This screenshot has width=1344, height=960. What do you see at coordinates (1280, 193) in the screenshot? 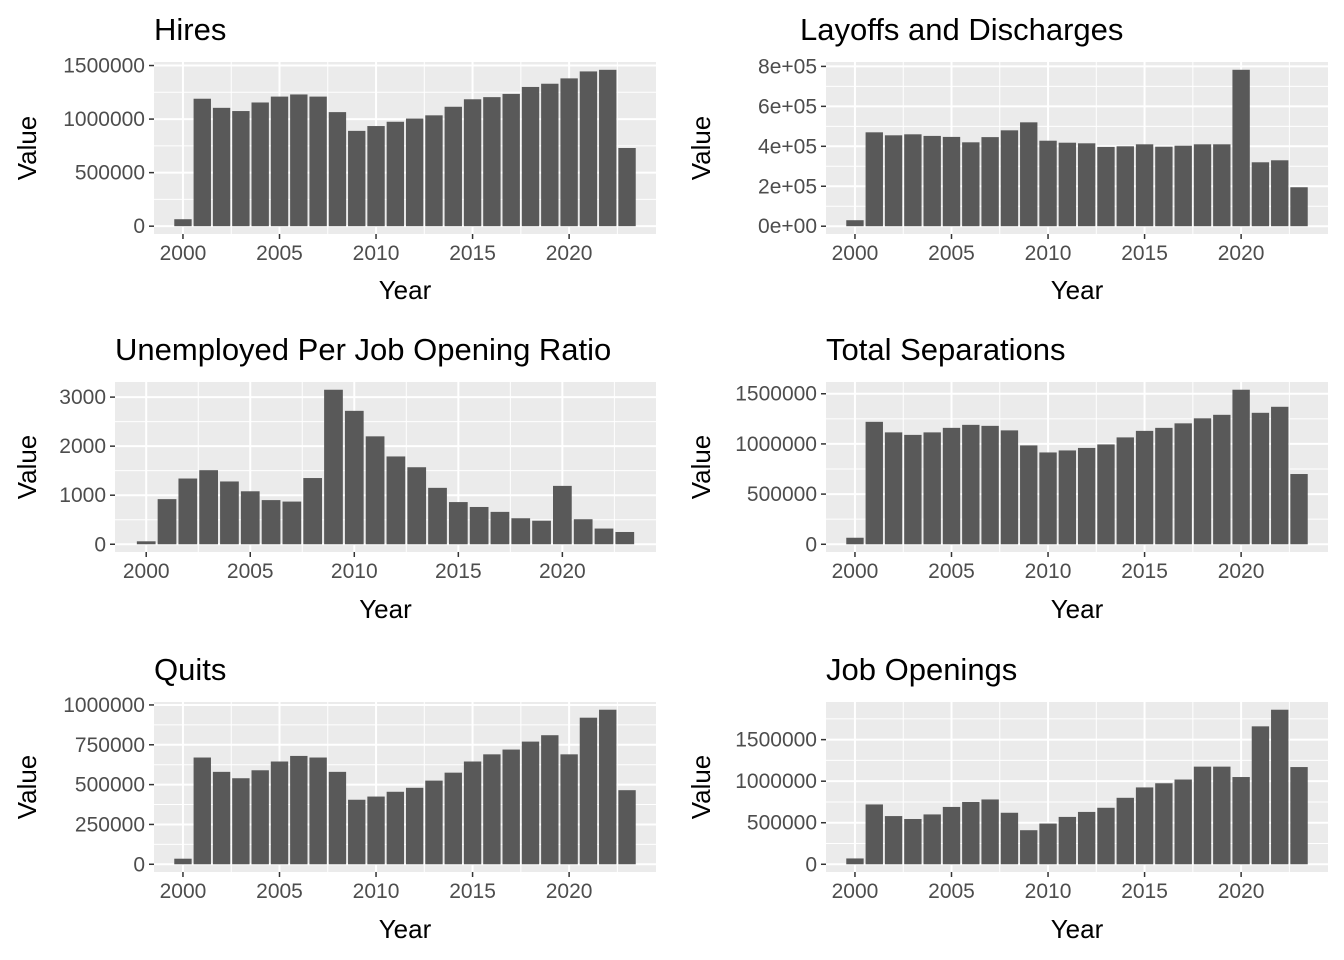
I see `bar-2022` at bounding box center [1280, 193].